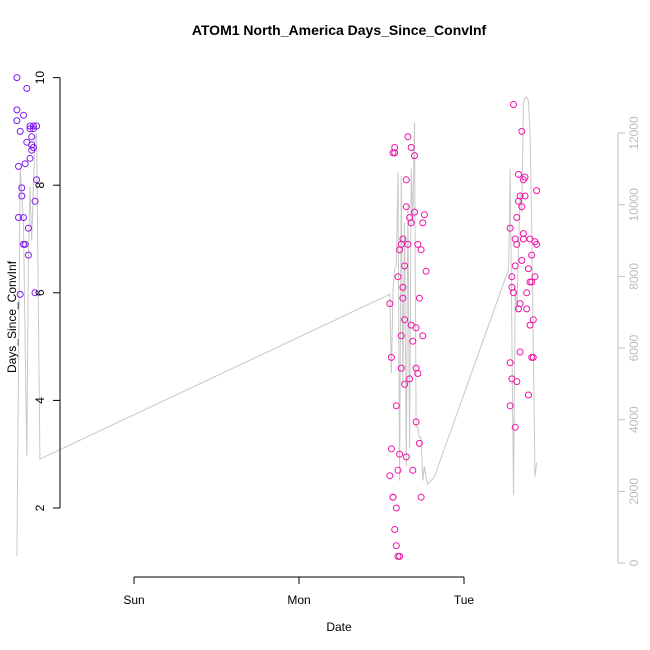 The width and height of the screenshot is (650, 650). I want to click on x-tick-label: Sun, so click(133, 600).